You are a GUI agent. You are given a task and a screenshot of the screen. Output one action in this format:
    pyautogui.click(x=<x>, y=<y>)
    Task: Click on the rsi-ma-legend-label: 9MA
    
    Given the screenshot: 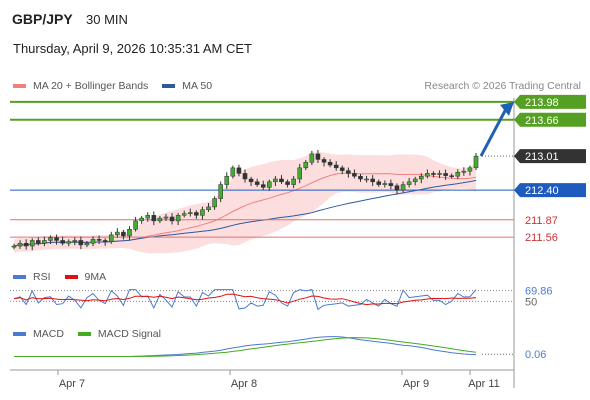 What is the action you would take?
    pyautogui.click(x=95, y=277)
    